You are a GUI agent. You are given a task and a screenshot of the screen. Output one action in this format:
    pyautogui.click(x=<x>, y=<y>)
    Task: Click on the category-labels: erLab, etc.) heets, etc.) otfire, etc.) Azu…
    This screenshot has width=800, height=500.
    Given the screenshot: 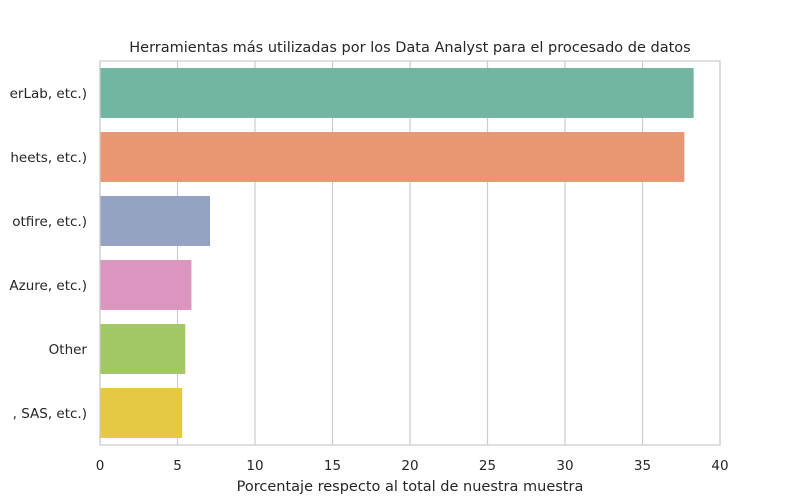 What is the action you would take?
    pyautogui.click(x=48, y=254)
    